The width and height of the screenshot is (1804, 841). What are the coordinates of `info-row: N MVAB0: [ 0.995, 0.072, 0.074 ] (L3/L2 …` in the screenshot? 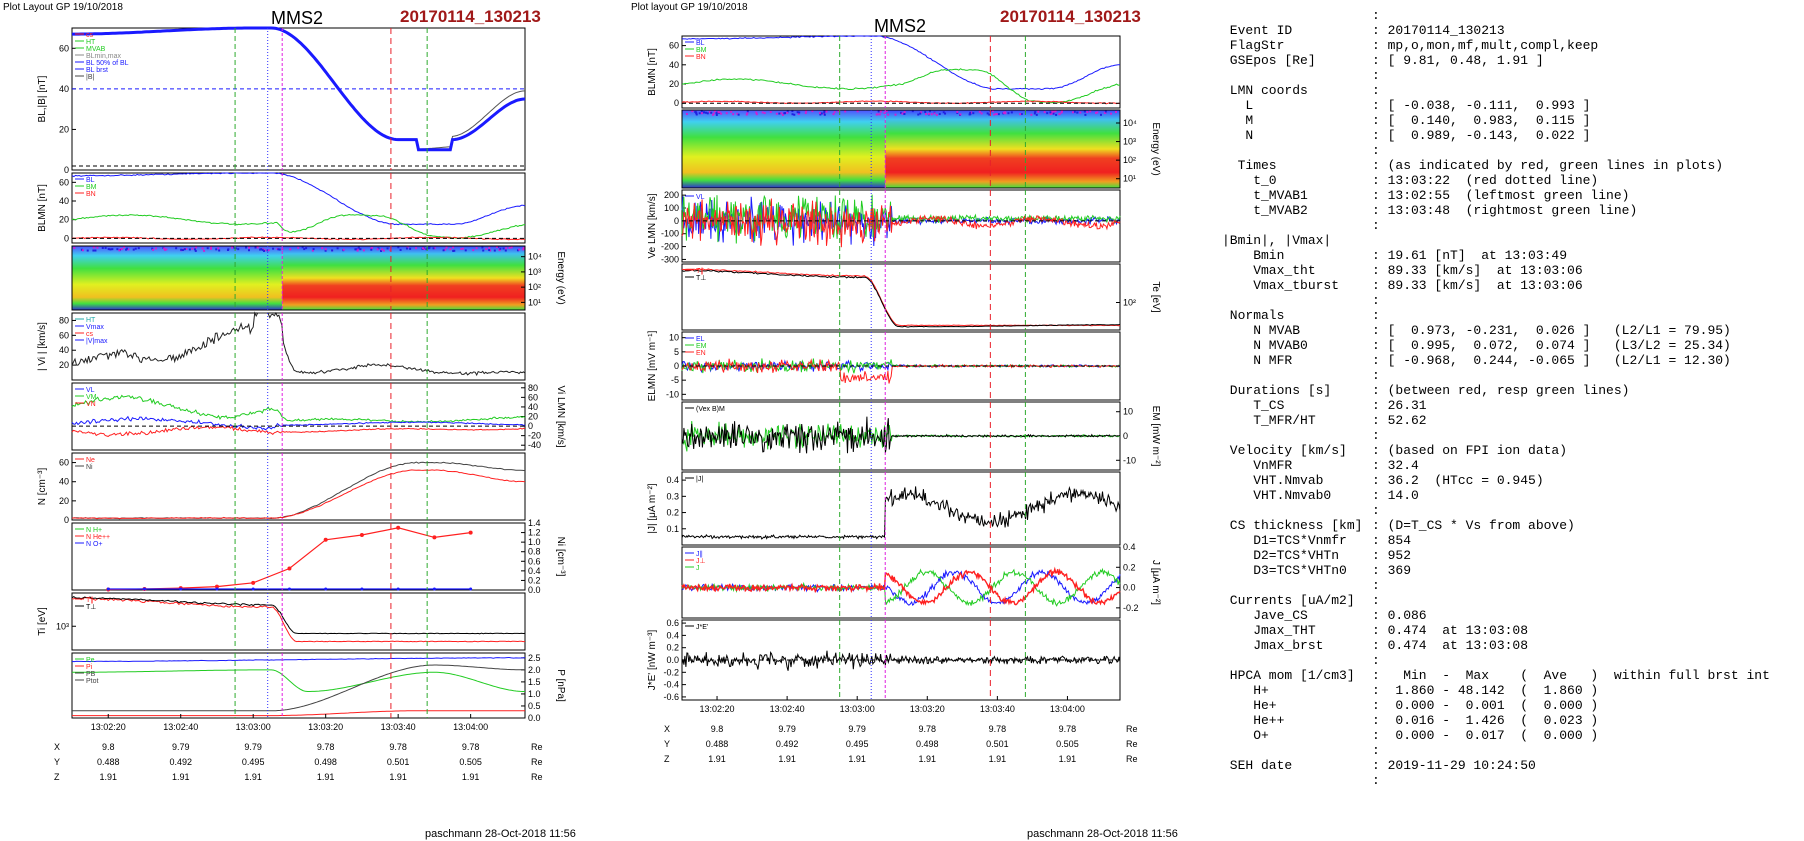 It's located at (1496, 345).